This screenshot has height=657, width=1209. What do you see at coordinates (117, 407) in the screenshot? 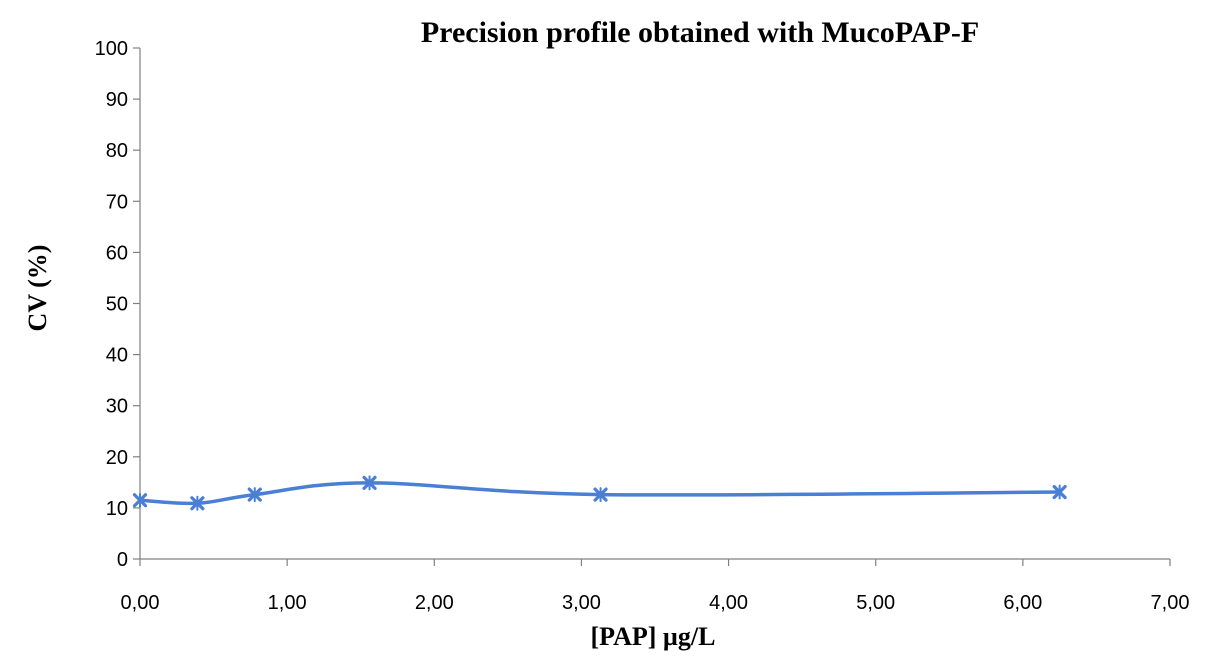
I see `y-tick-label: 30` at bounding box center [117, 407].